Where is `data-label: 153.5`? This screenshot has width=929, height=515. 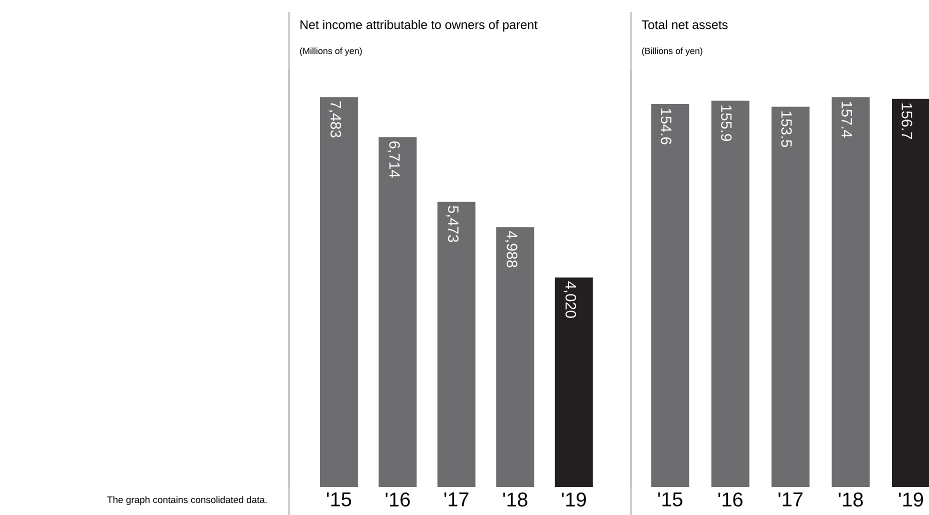 data-label: 153.5 is located at coordinates (786, 129).